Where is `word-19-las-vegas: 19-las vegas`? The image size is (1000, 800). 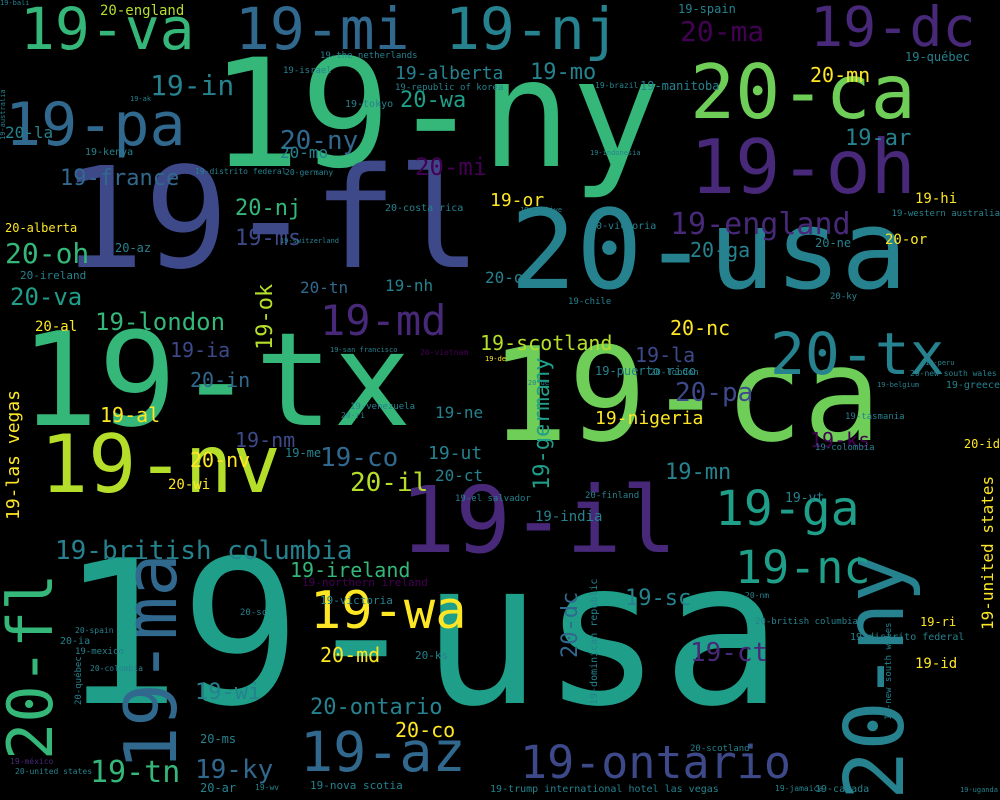 word-19-las-vegas: 19-las vegas is located at coordinates (13, 454).